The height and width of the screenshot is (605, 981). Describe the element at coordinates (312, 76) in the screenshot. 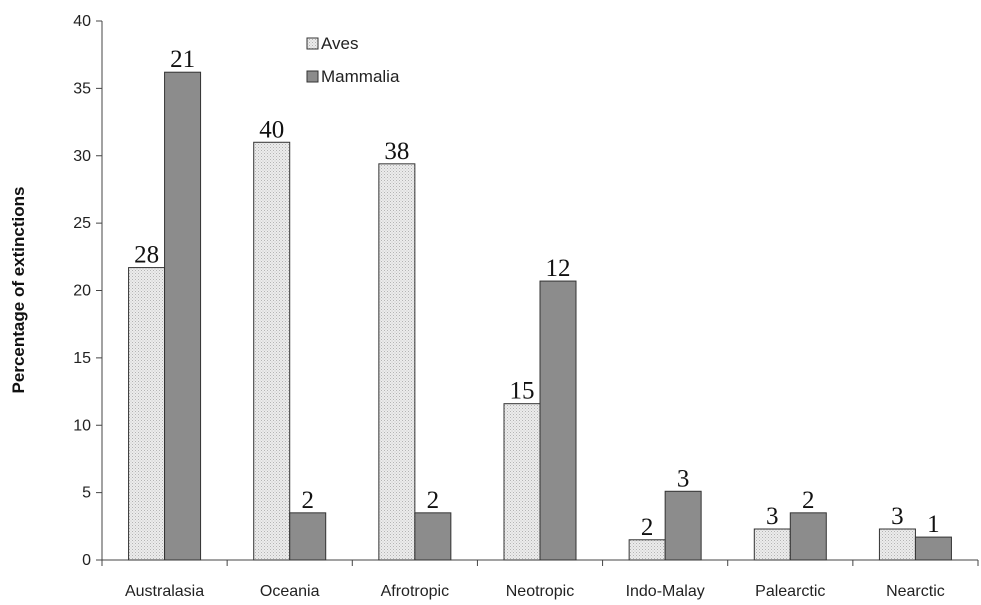

I see `legend-swatch-mammalia` at that location.